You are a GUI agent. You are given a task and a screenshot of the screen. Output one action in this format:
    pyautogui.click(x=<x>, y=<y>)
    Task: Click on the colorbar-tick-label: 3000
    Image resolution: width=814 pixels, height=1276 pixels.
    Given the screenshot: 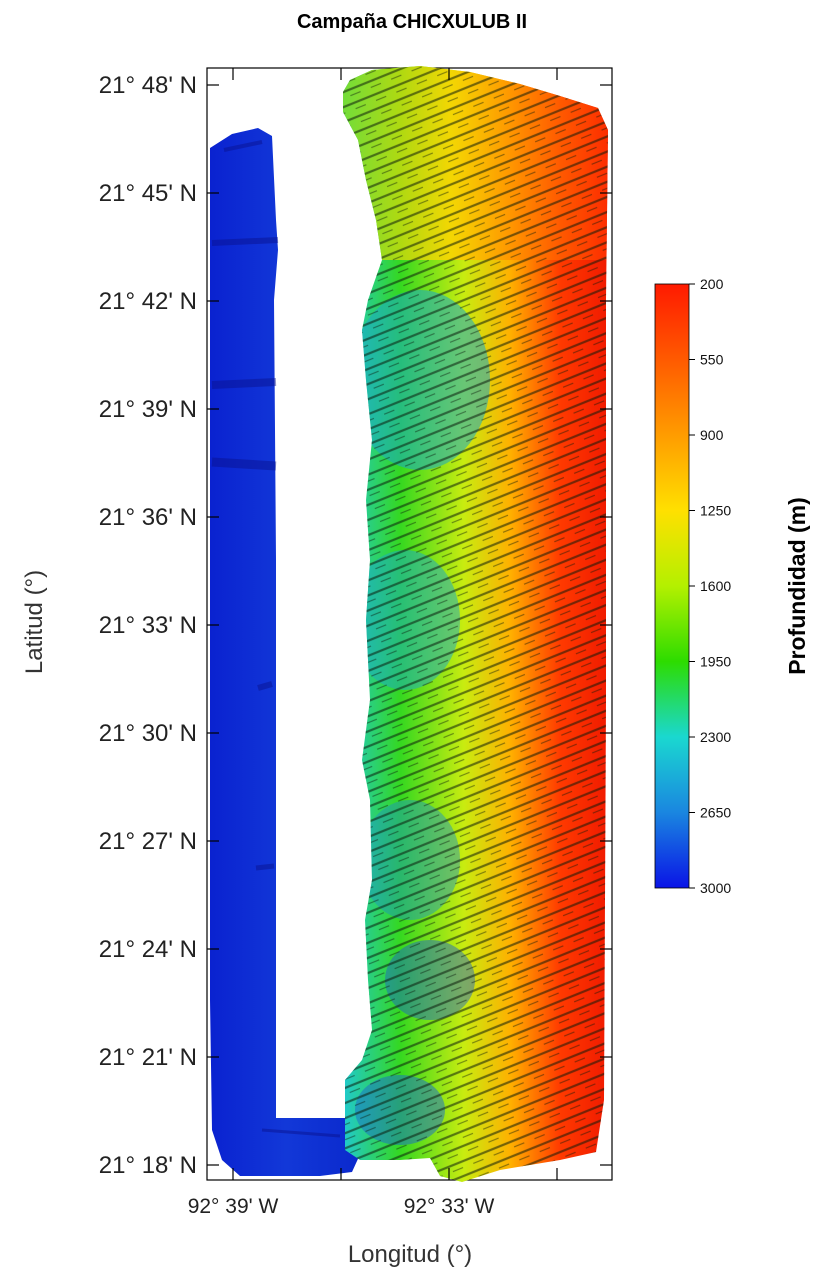 What is the action you would take?
    pyautogui.click(x=715, y=888)
    